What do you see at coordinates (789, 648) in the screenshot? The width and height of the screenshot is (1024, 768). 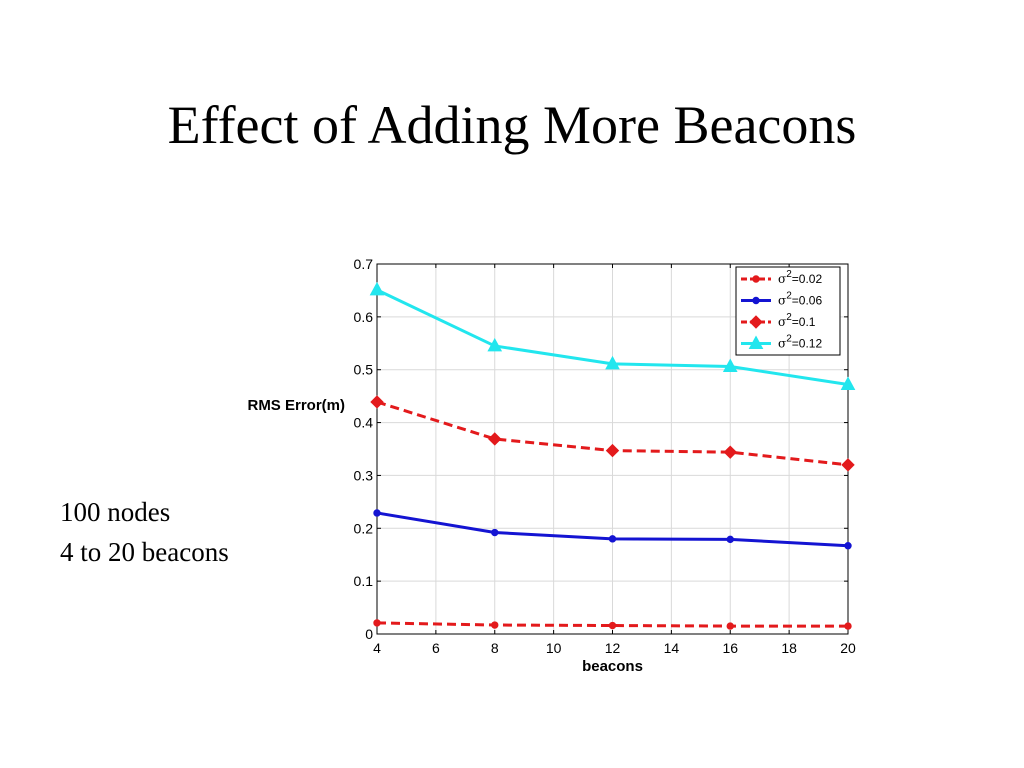 I see `x-tick-label: 18` at bounding box center [789, 648].